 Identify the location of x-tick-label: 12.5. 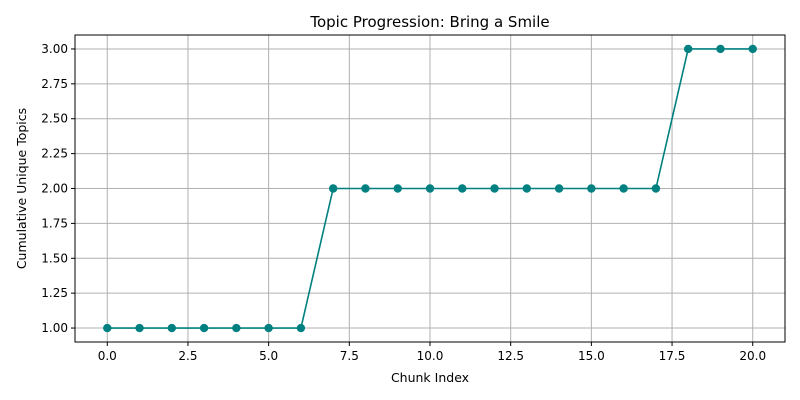
(510, 356).